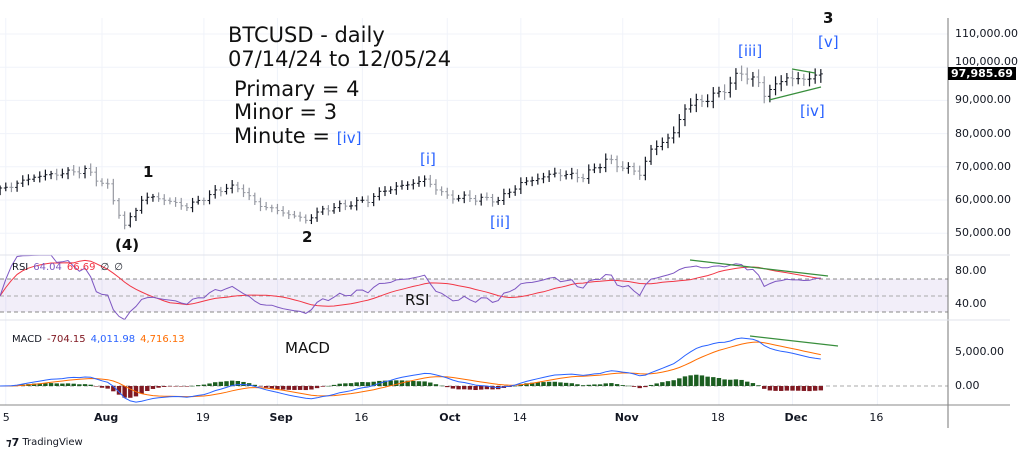 This screenshot has width=1023, height=454. What do you see at coordinates (828, 18) in the screenshot?
I see `wave-label-3: 3` at bounding box center [828, 18].